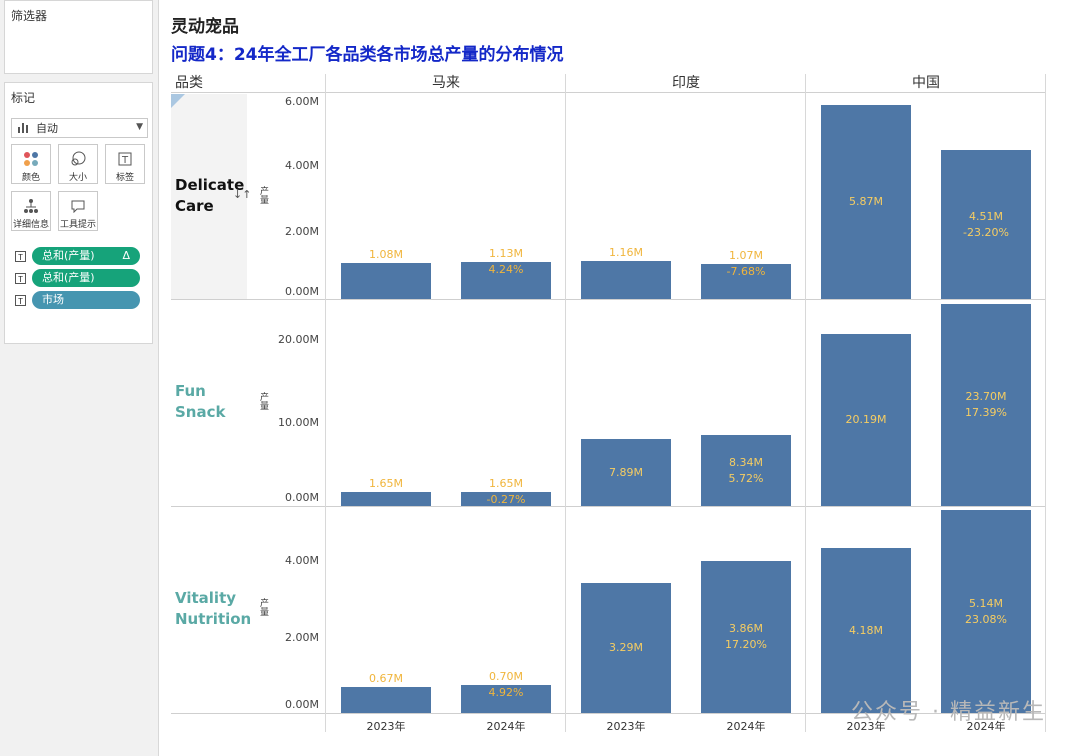 This screenshot has height=756, width=1080. I want to click on data-label: 4.18M, so click(866, 631).